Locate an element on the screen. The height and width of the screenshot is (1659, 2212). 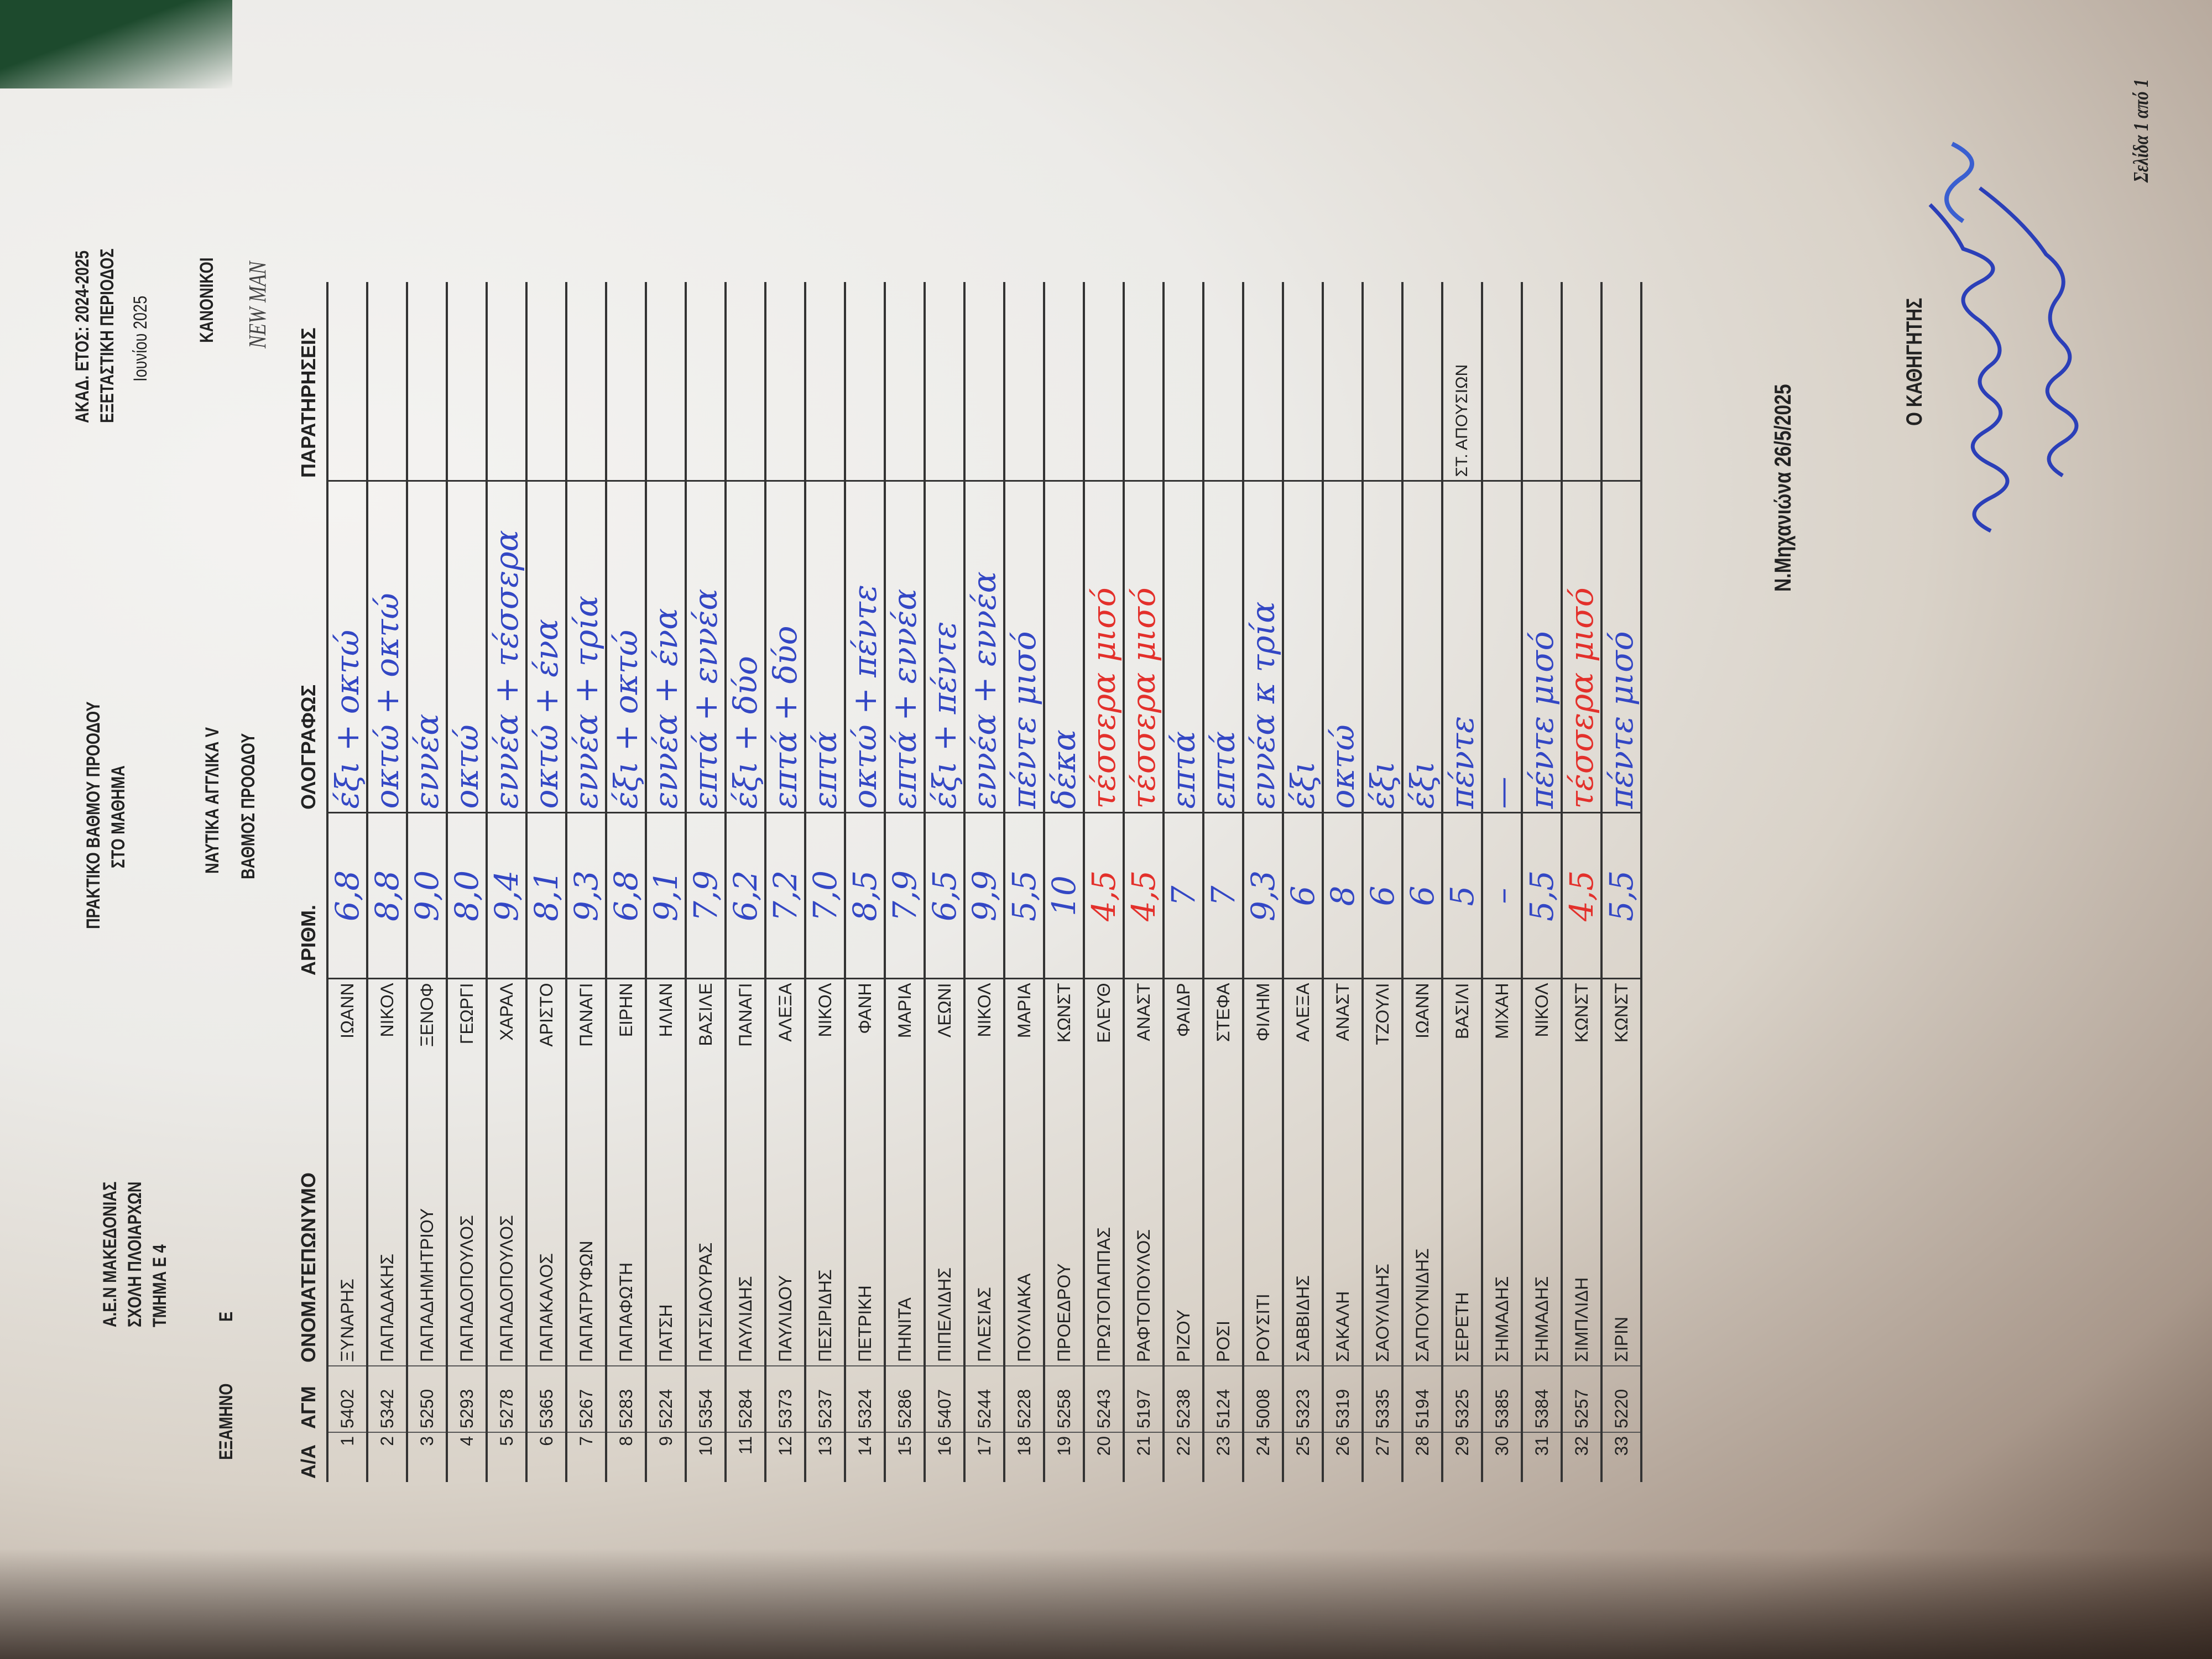
student-surname: ΡΟΣΙ is located at coordinates (1223, 1245).